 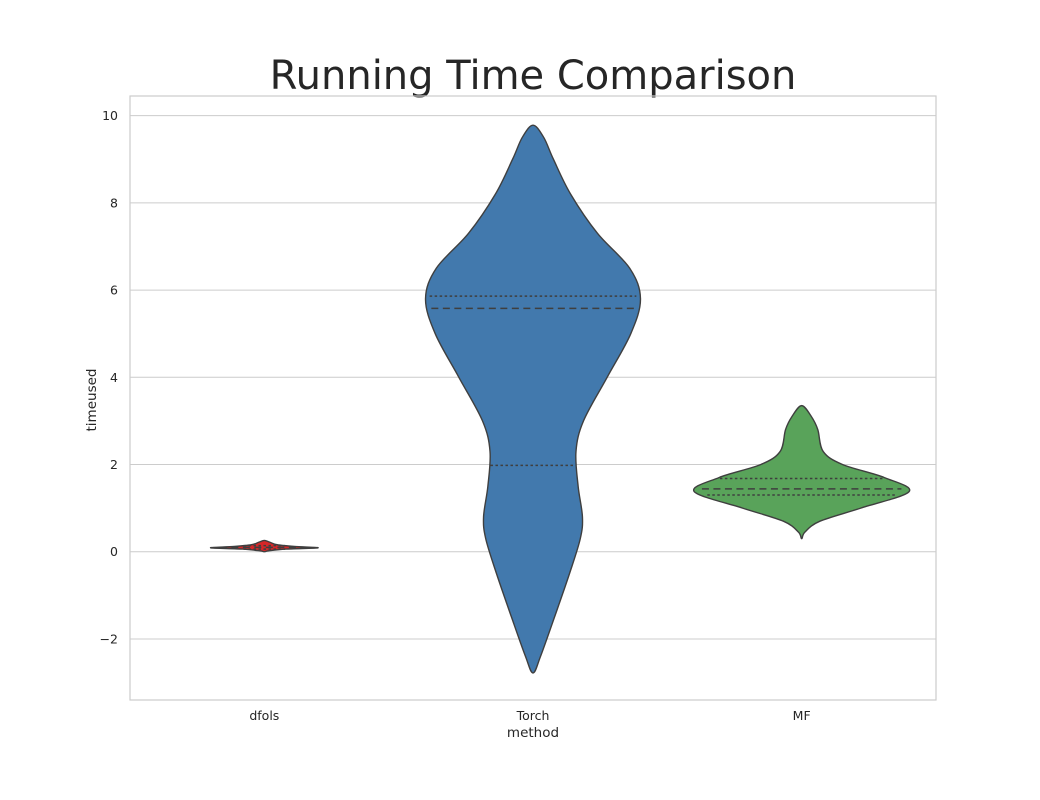 What do you see at coordinates (114, 290) in the screenshot?
I see `y-tick-label: 6` at bounding box center [114, 290].